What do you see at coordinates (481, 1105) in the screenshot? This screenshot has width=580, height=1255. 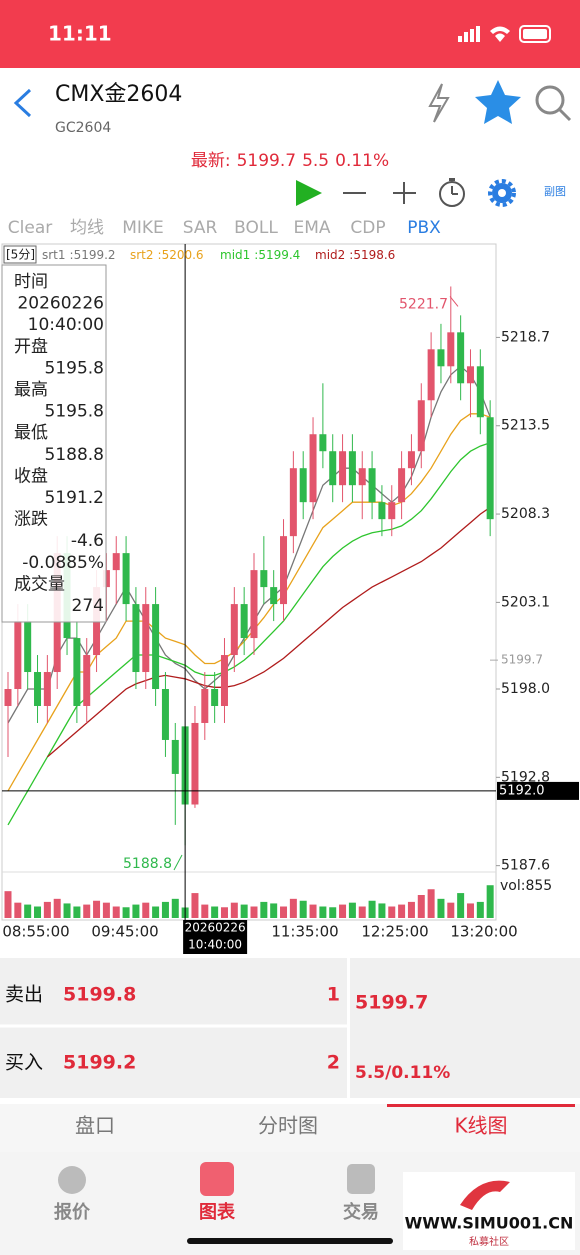 I see `tab-indicator` at bounding box center [481, 1105].